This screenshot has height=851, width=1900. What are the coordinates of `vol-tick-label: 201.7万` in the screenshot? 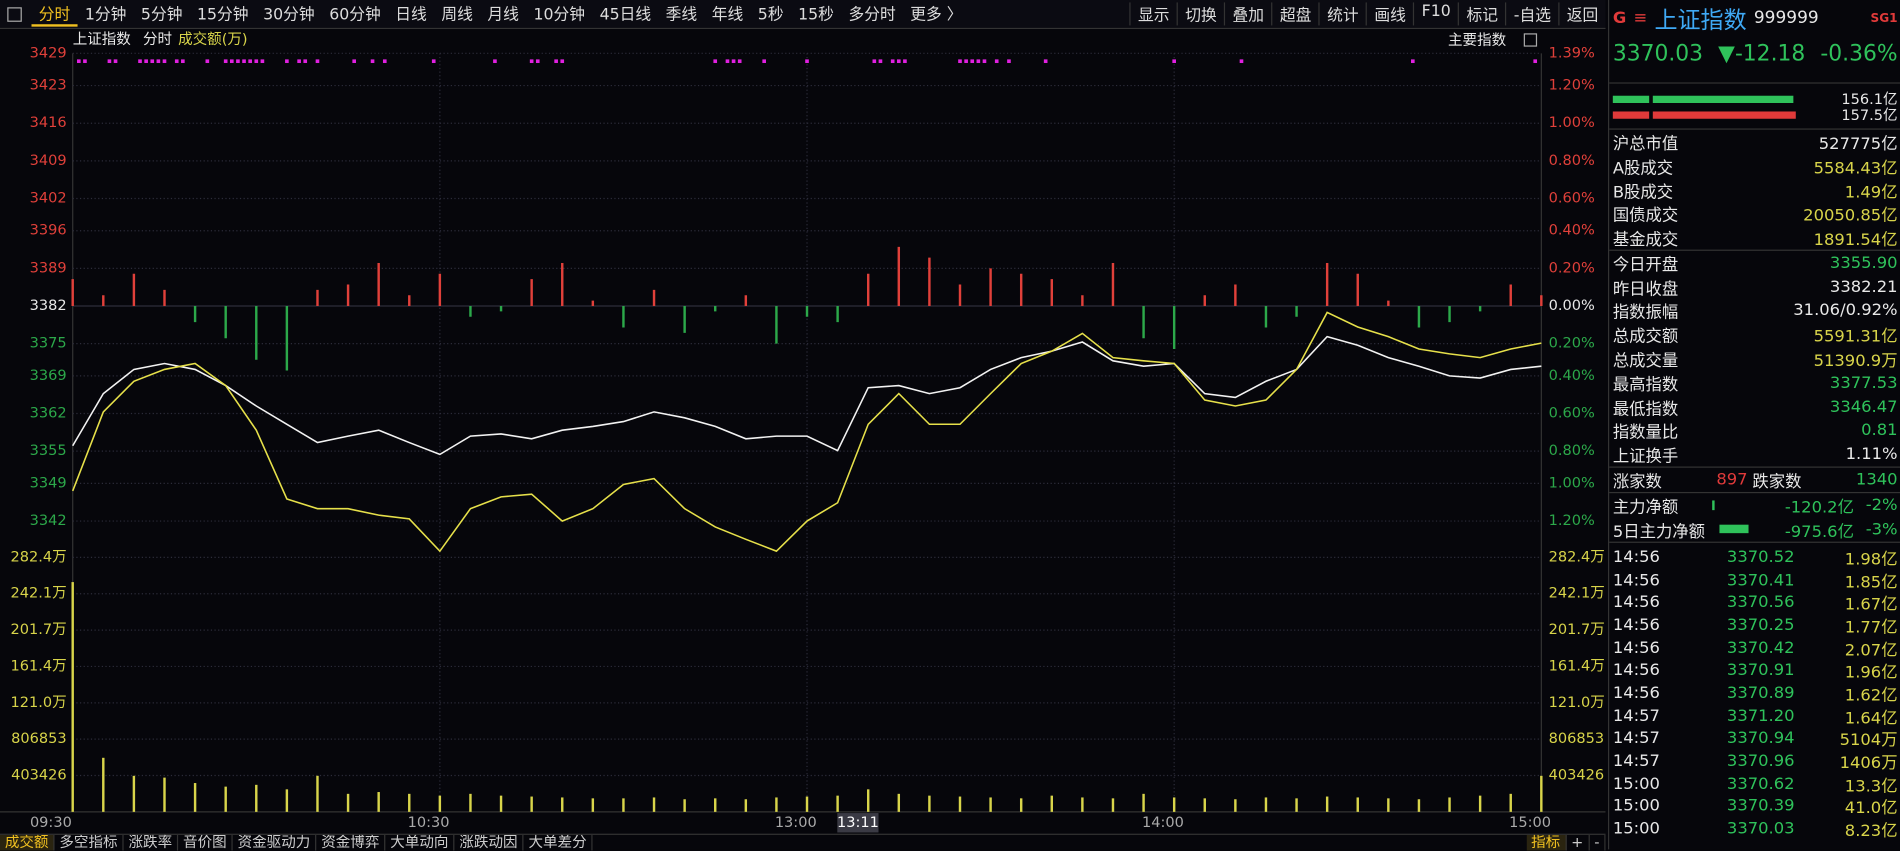 It's located at (1577, 630).